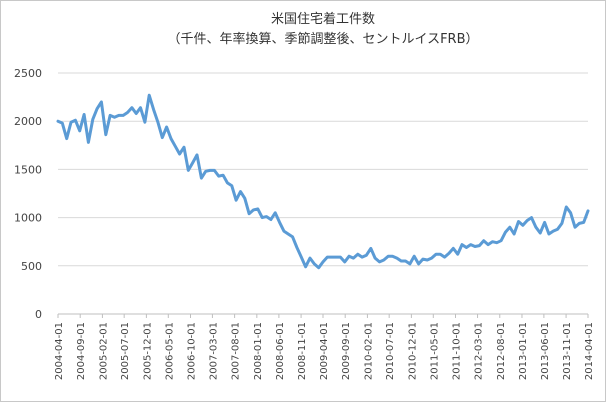 The width and height of the screenshot is (606, 403). What do you see at coordinates (59, 351) in the screenshot?
I see `x-tick-label: 2004-04-01` at bounding box center [59, 351].